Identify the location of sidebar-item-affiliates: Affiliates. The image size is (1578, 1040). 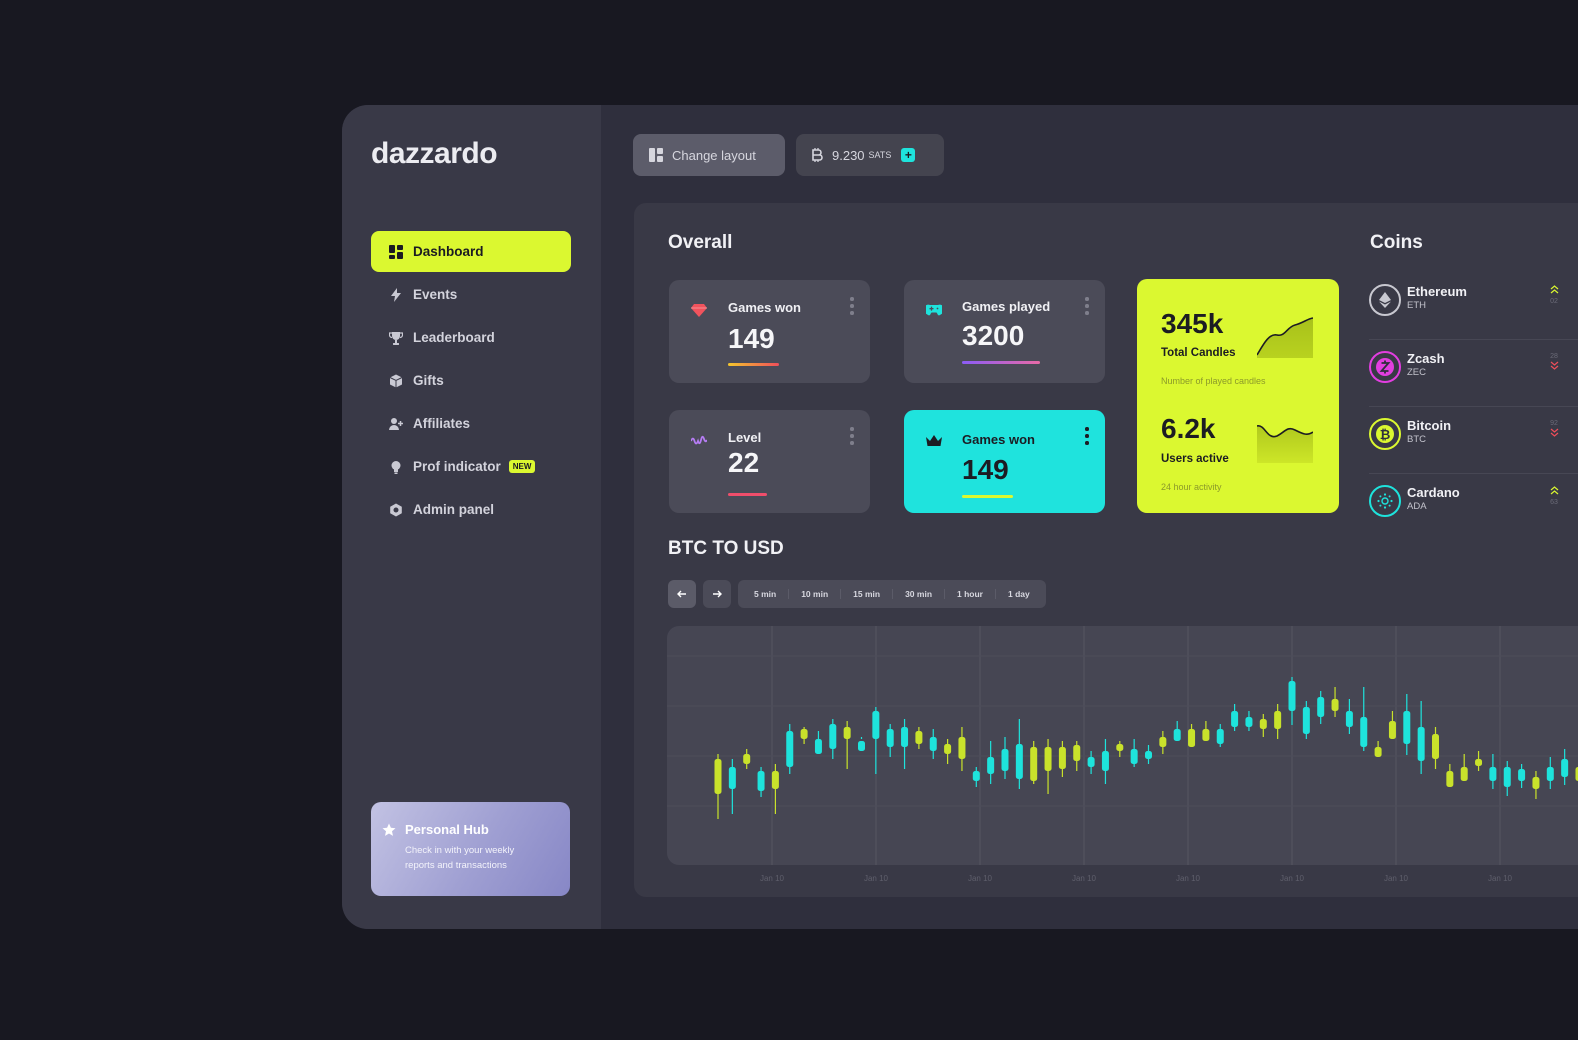
(471, 423).